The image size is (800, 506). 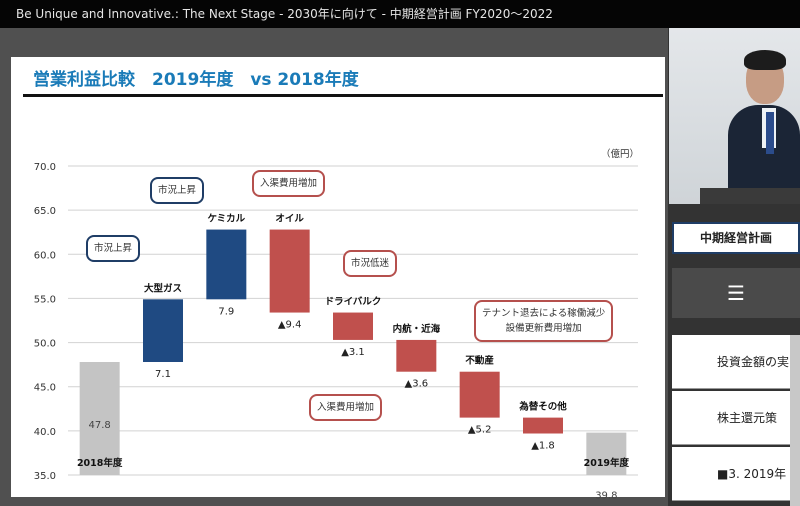 I want to click on y-tick-label: 45.0, so click(x=45, y=388).